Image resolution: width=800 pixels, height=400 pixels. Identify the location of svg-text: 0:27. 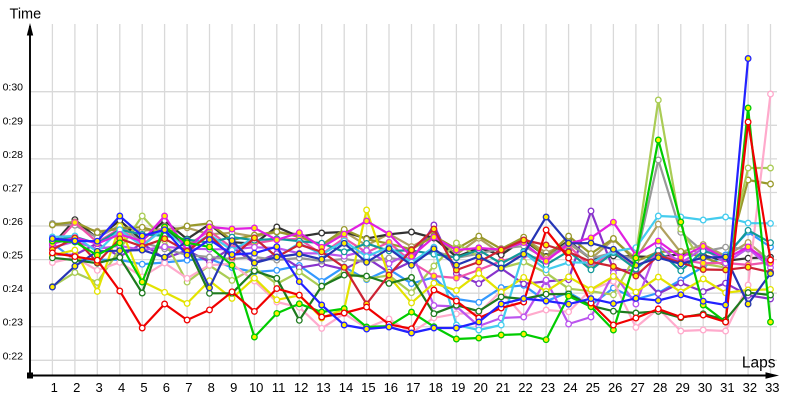
(13, 189).